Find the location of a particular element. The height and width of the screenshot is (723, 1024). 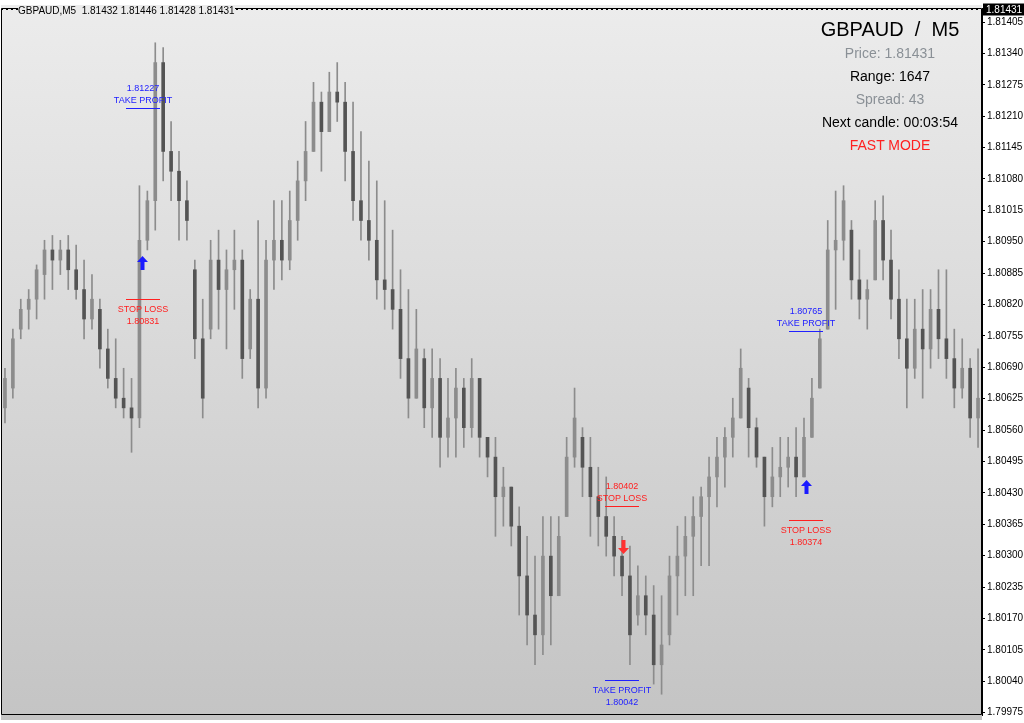

y-tick-label: 1.81340 is located at coordinates (1005, 53).